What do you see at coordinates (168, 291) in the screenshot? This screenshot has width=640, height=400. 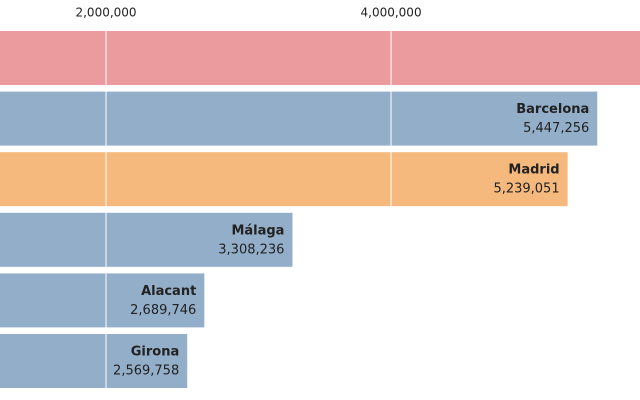 I see `bar-label: Alacant` at bounding box center [168, 291].